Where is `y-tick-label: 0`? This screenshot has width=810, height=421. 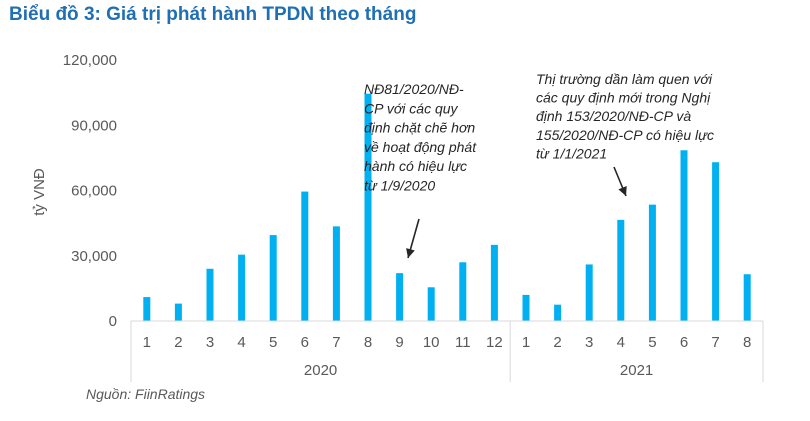
y-tick-label: 0 is located at coordinates (113, 321).